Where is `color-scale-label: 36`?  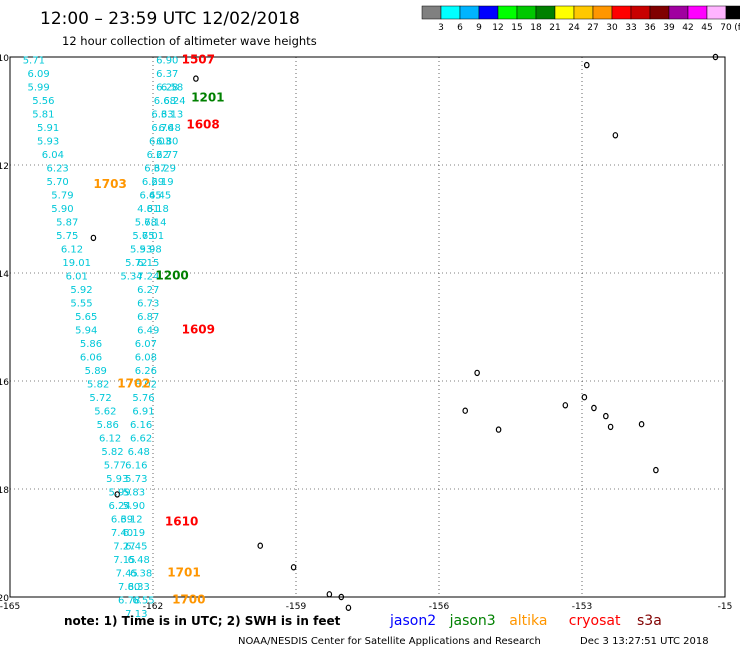 color-scale-label: 36 is located at coordinates (650, 28).